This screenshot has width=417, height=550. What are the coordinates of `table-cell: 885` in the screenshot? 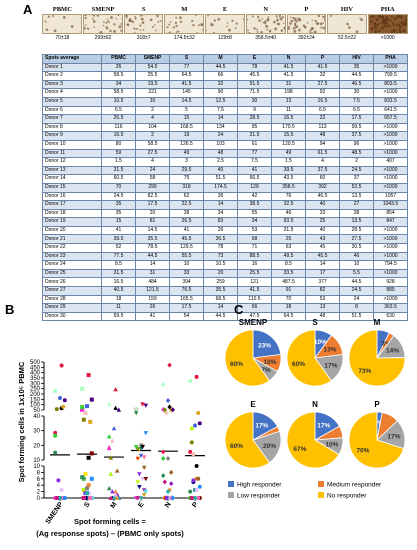 It's located at (390, 291).